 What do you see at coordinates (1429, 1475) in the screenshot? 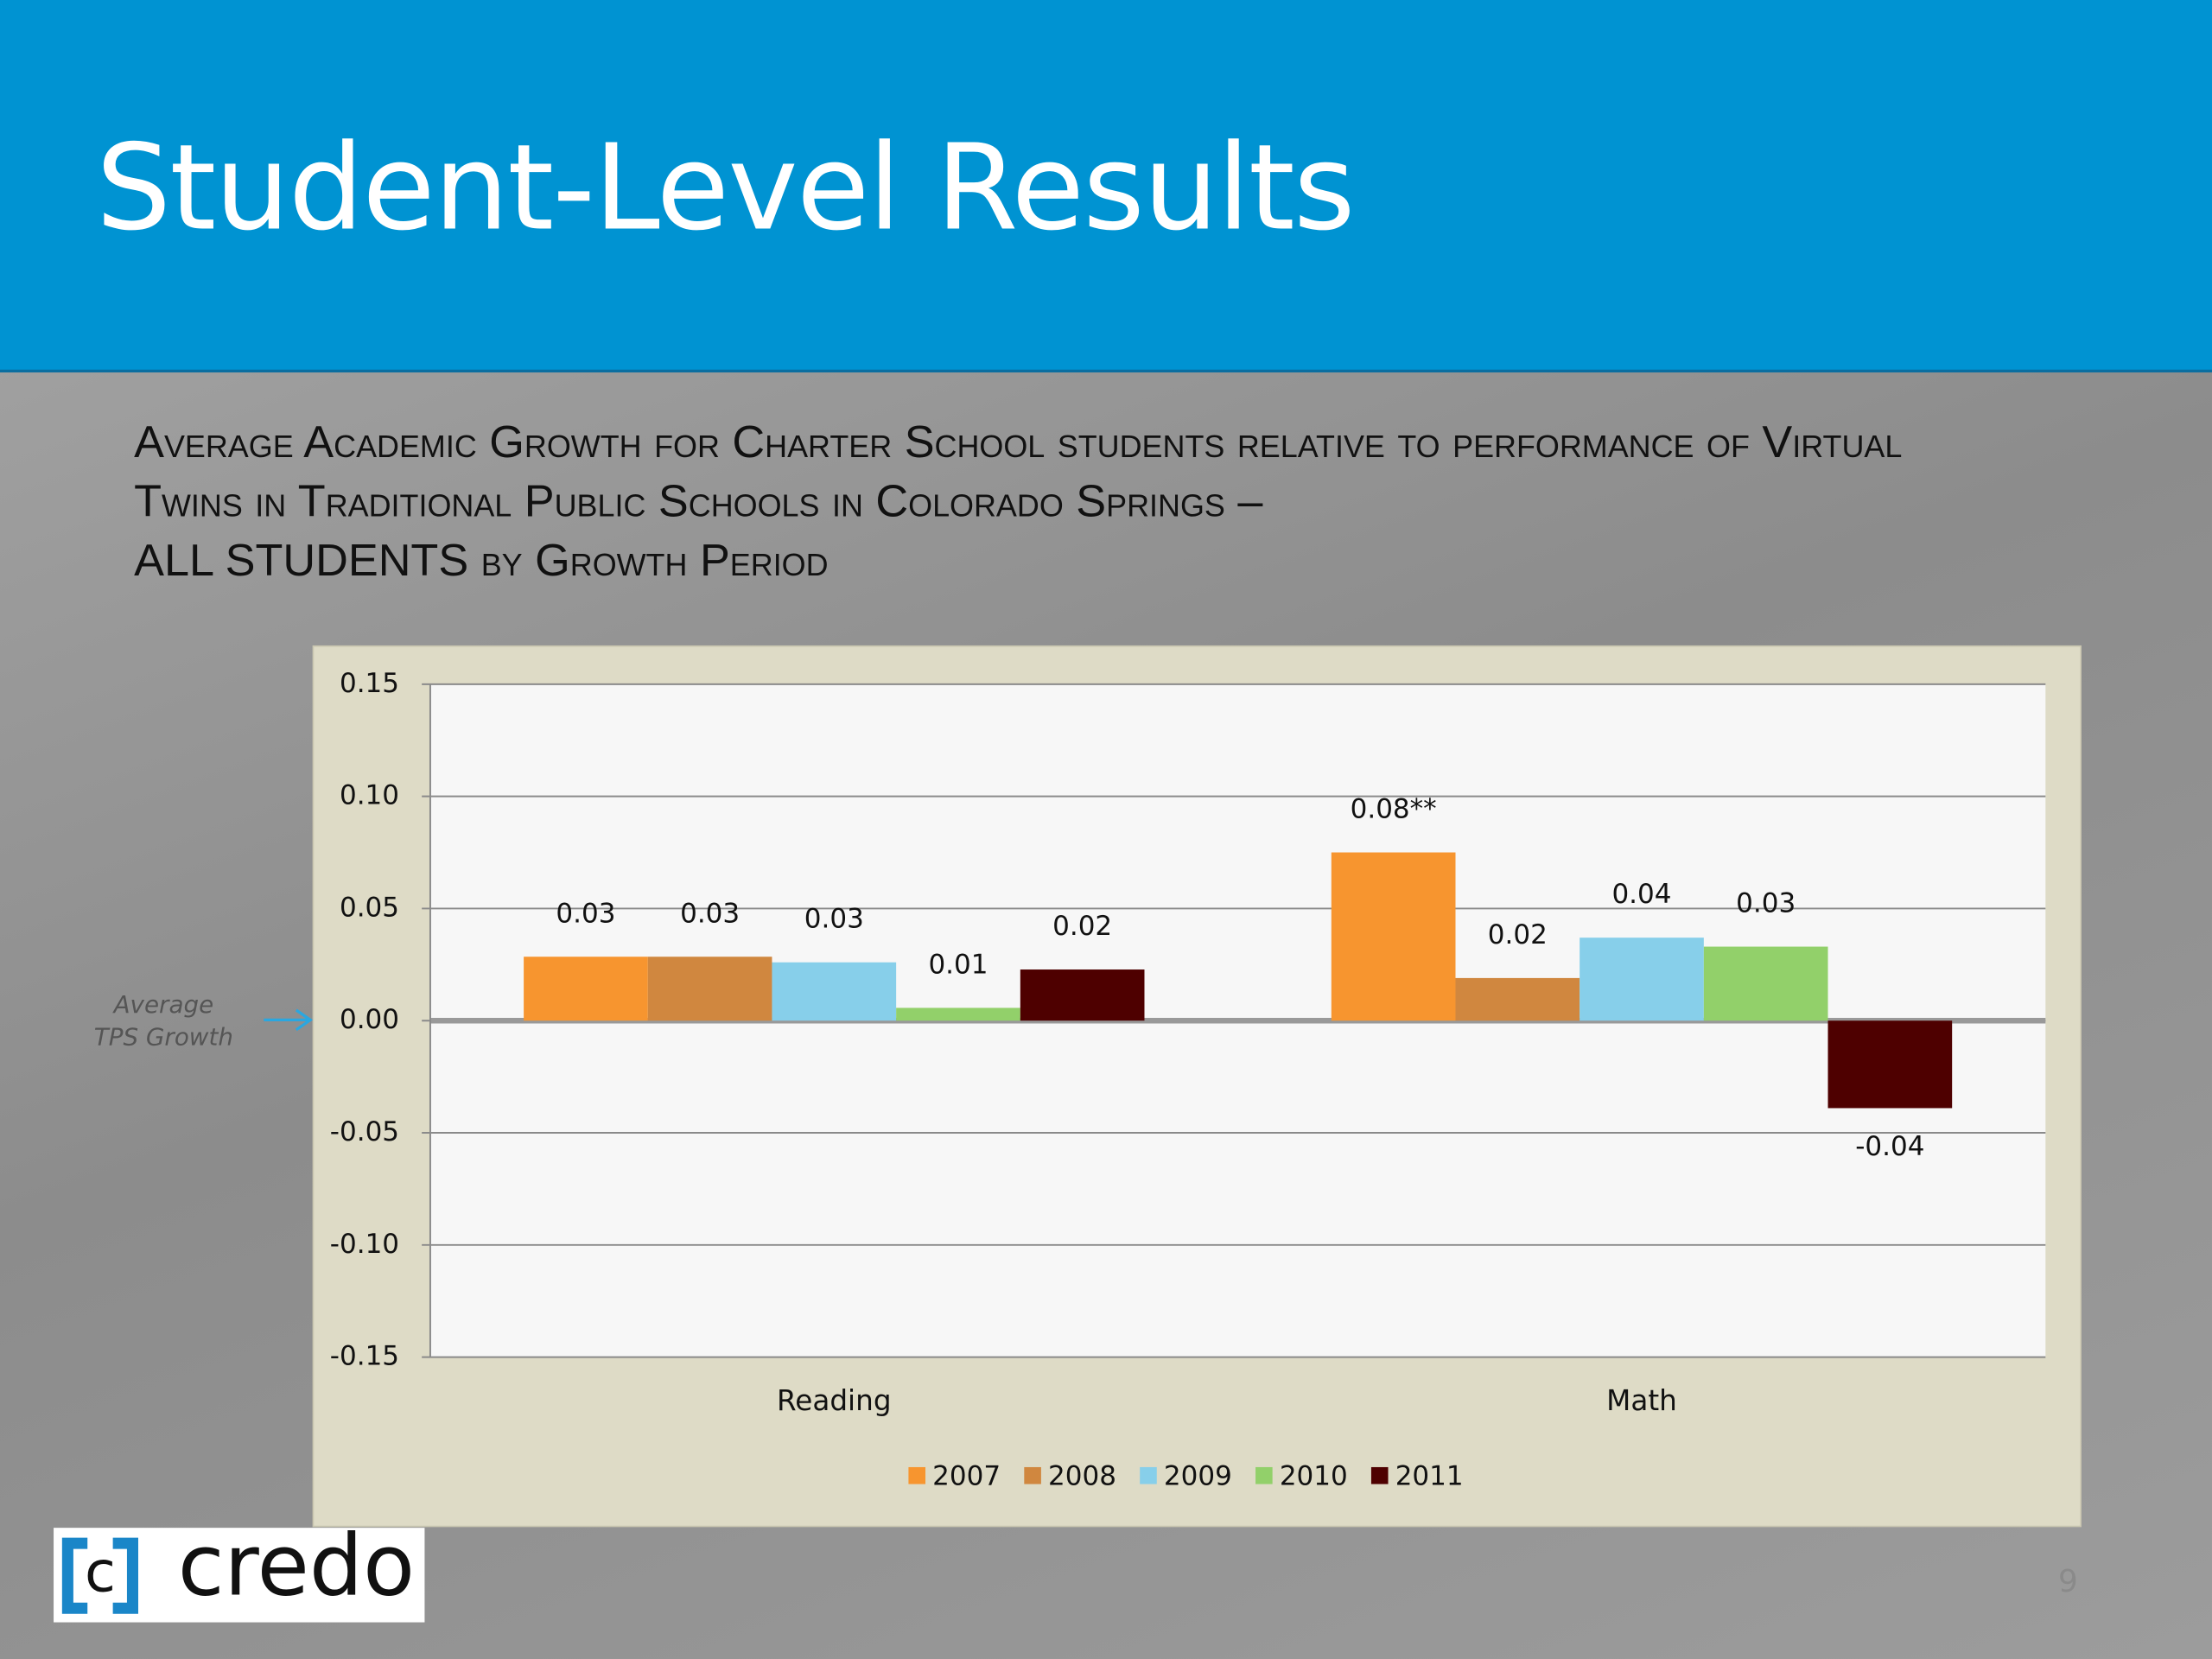
I see `legend-label: 2011` at bounding box center [1429, 1475].